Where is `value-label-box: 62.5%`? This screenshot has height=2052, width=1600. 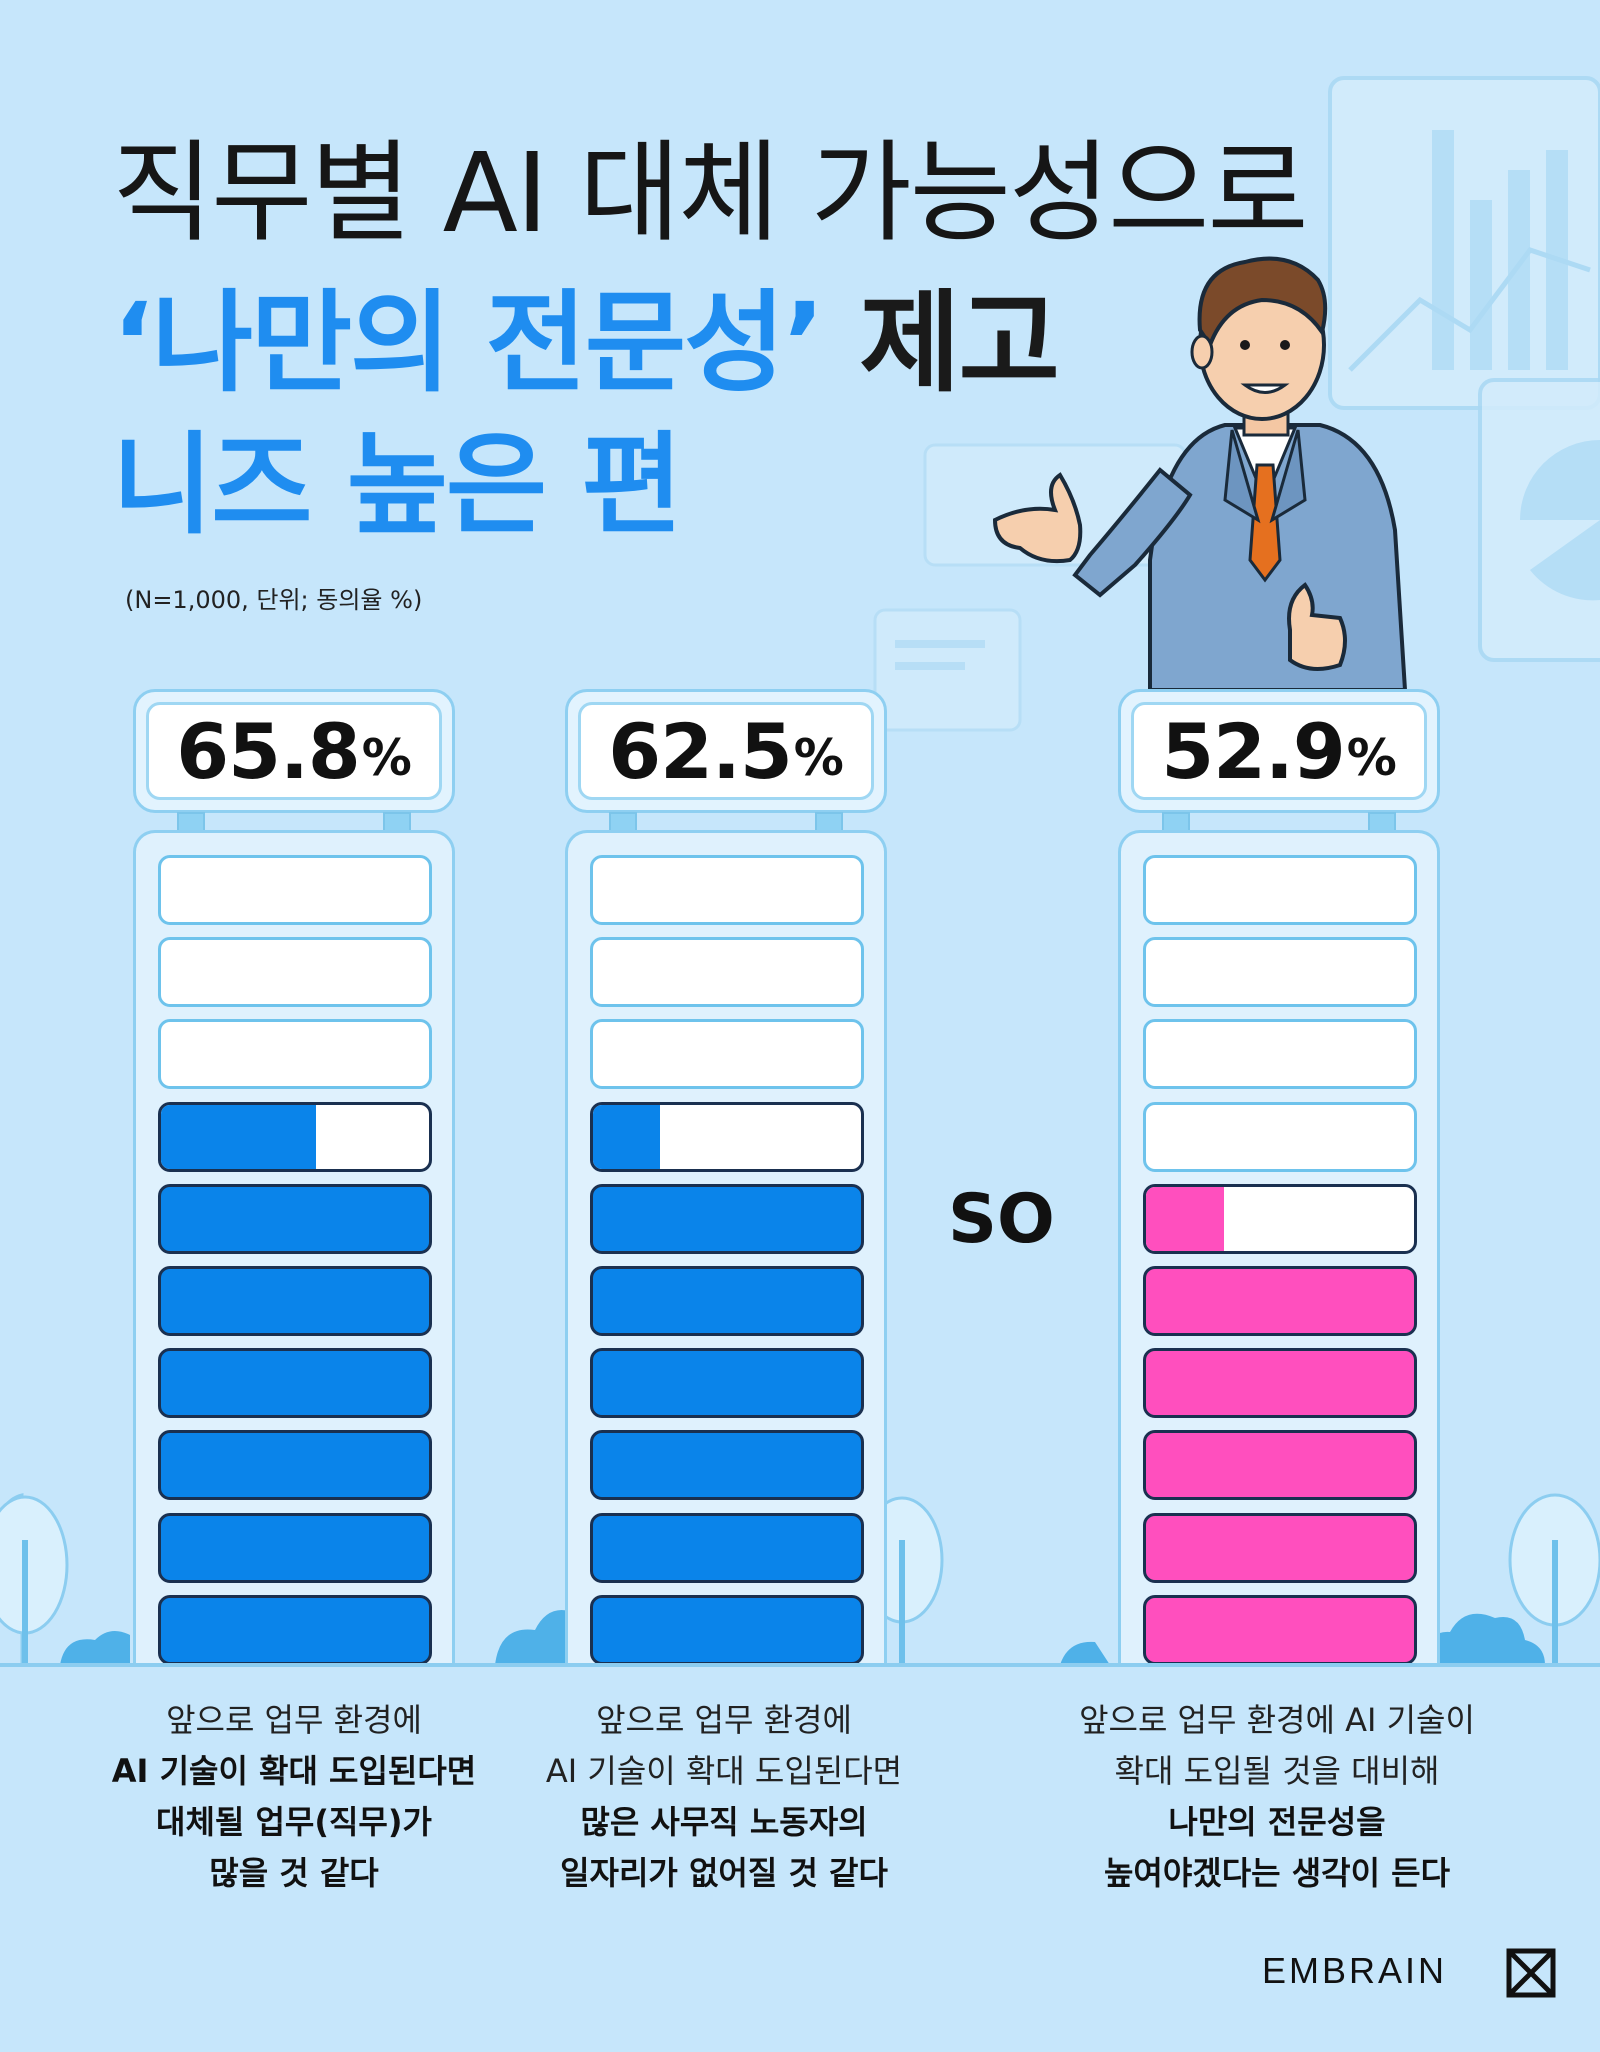 value-label-box: 62.5% is located at coordinates (726, 751).